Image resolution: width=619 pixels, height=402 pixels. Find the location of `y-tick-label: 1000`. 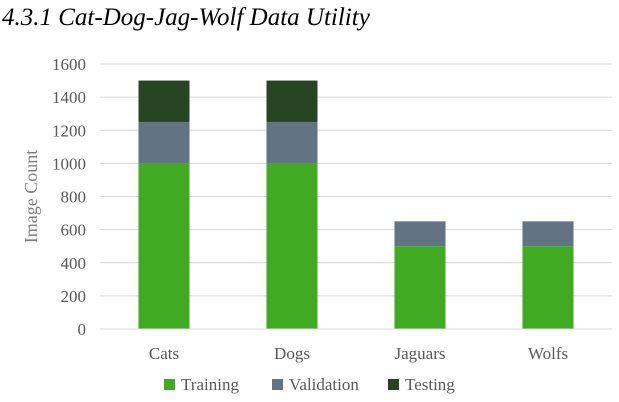

y-tick-label: 1000 is located at coordinates (69, 163).